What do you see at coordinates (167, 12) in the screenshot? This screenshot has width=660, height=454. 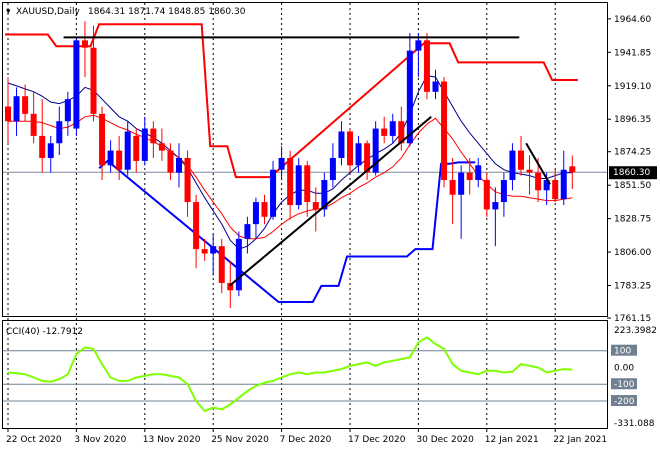 I see `header-ohlc: 1864.31 1871.74 1848.85 1860.30` at bounding box center [167, 12].